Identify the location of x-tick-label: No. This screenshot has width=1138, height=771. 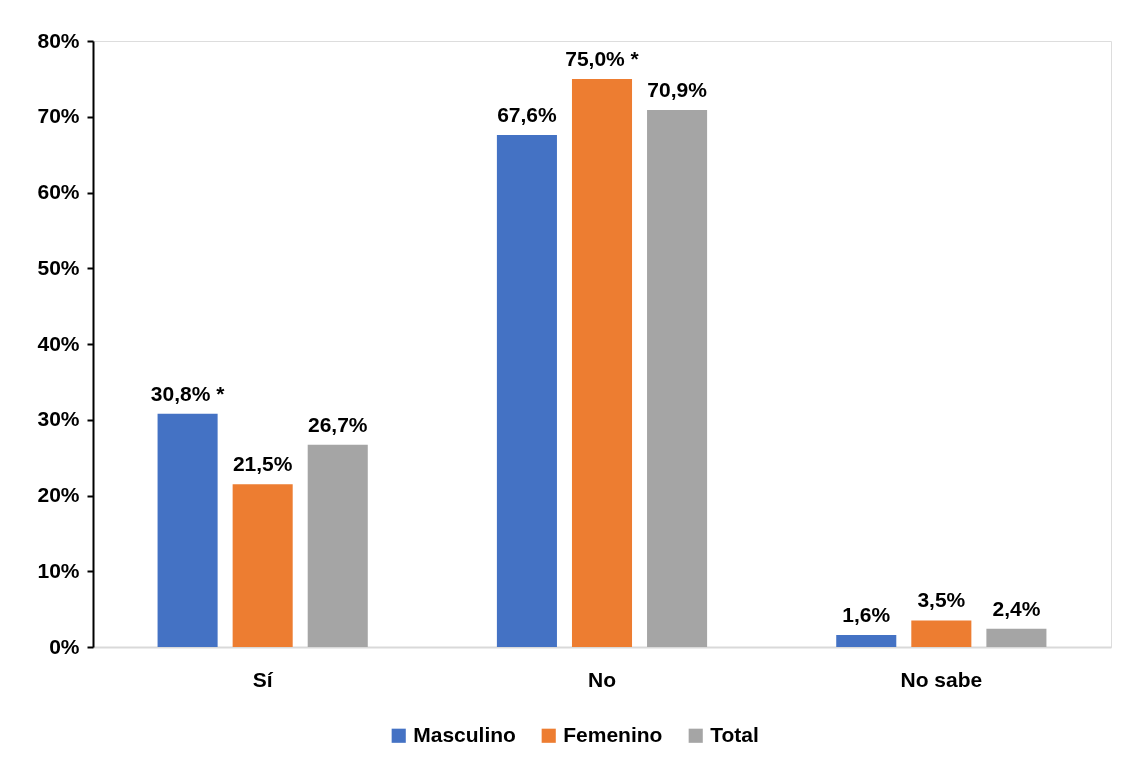
(602, 679).